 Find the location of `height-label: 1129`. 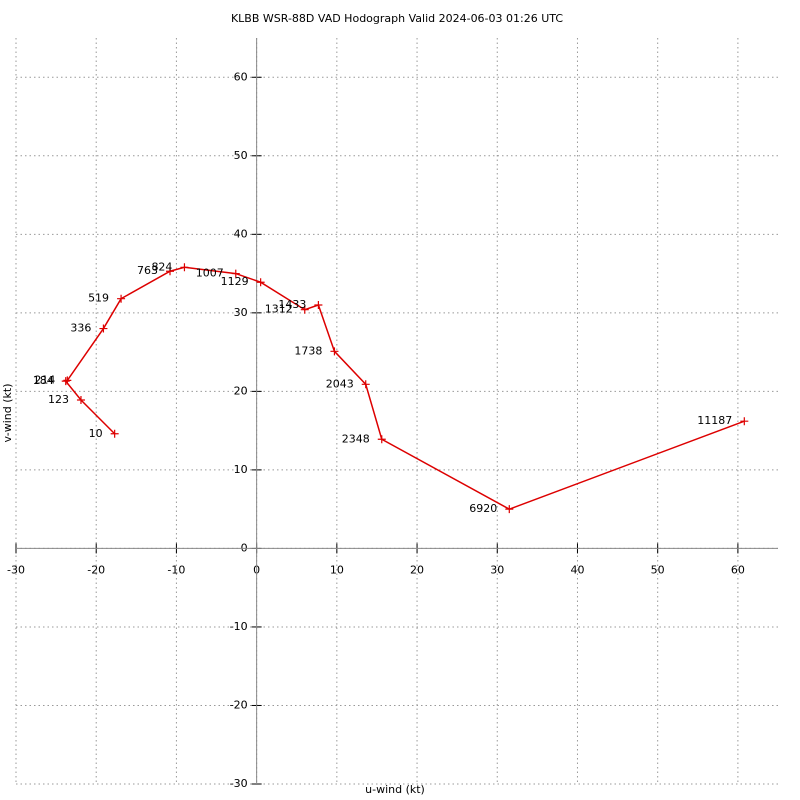

height-label: 1129 is located at coordinates (235, 281).